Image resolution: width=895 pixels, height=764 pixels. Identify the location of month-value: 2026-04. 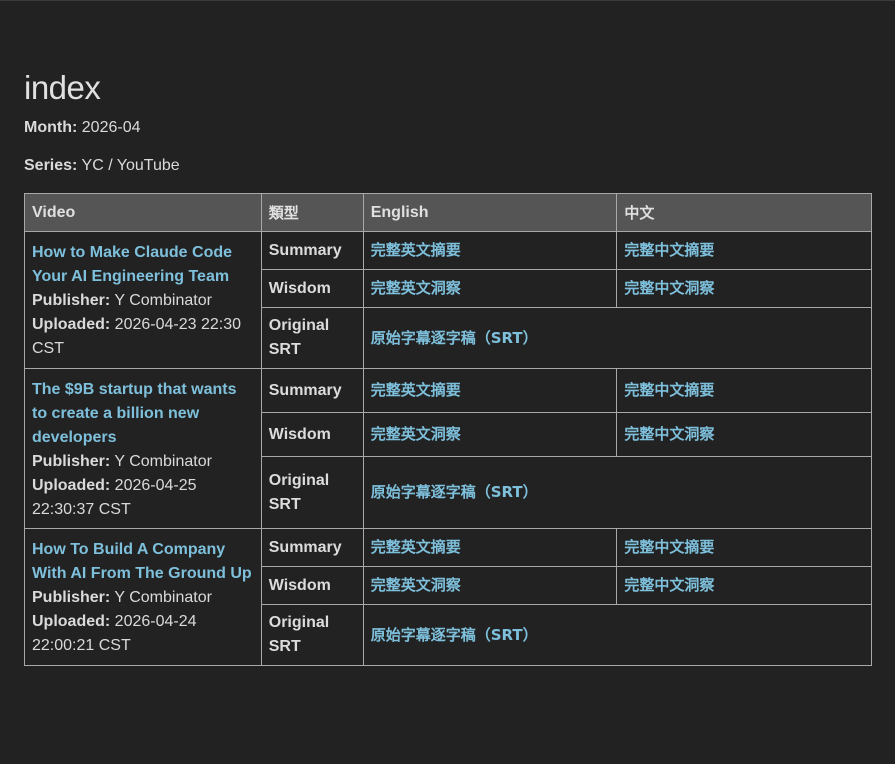
(111, 127).